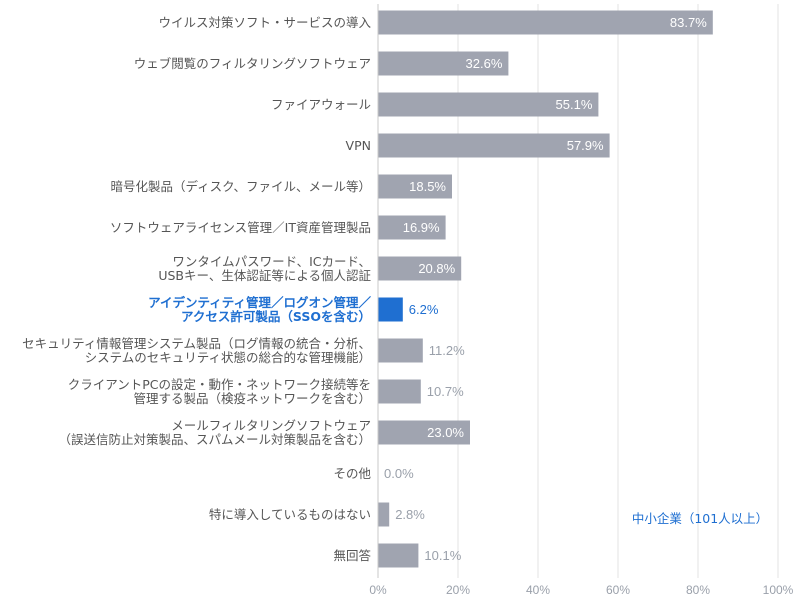 This screenshot has height=600, width=800. Describe the element at coordinates (352, 473) in the screenshot. I see `category-label: その他` at that location.